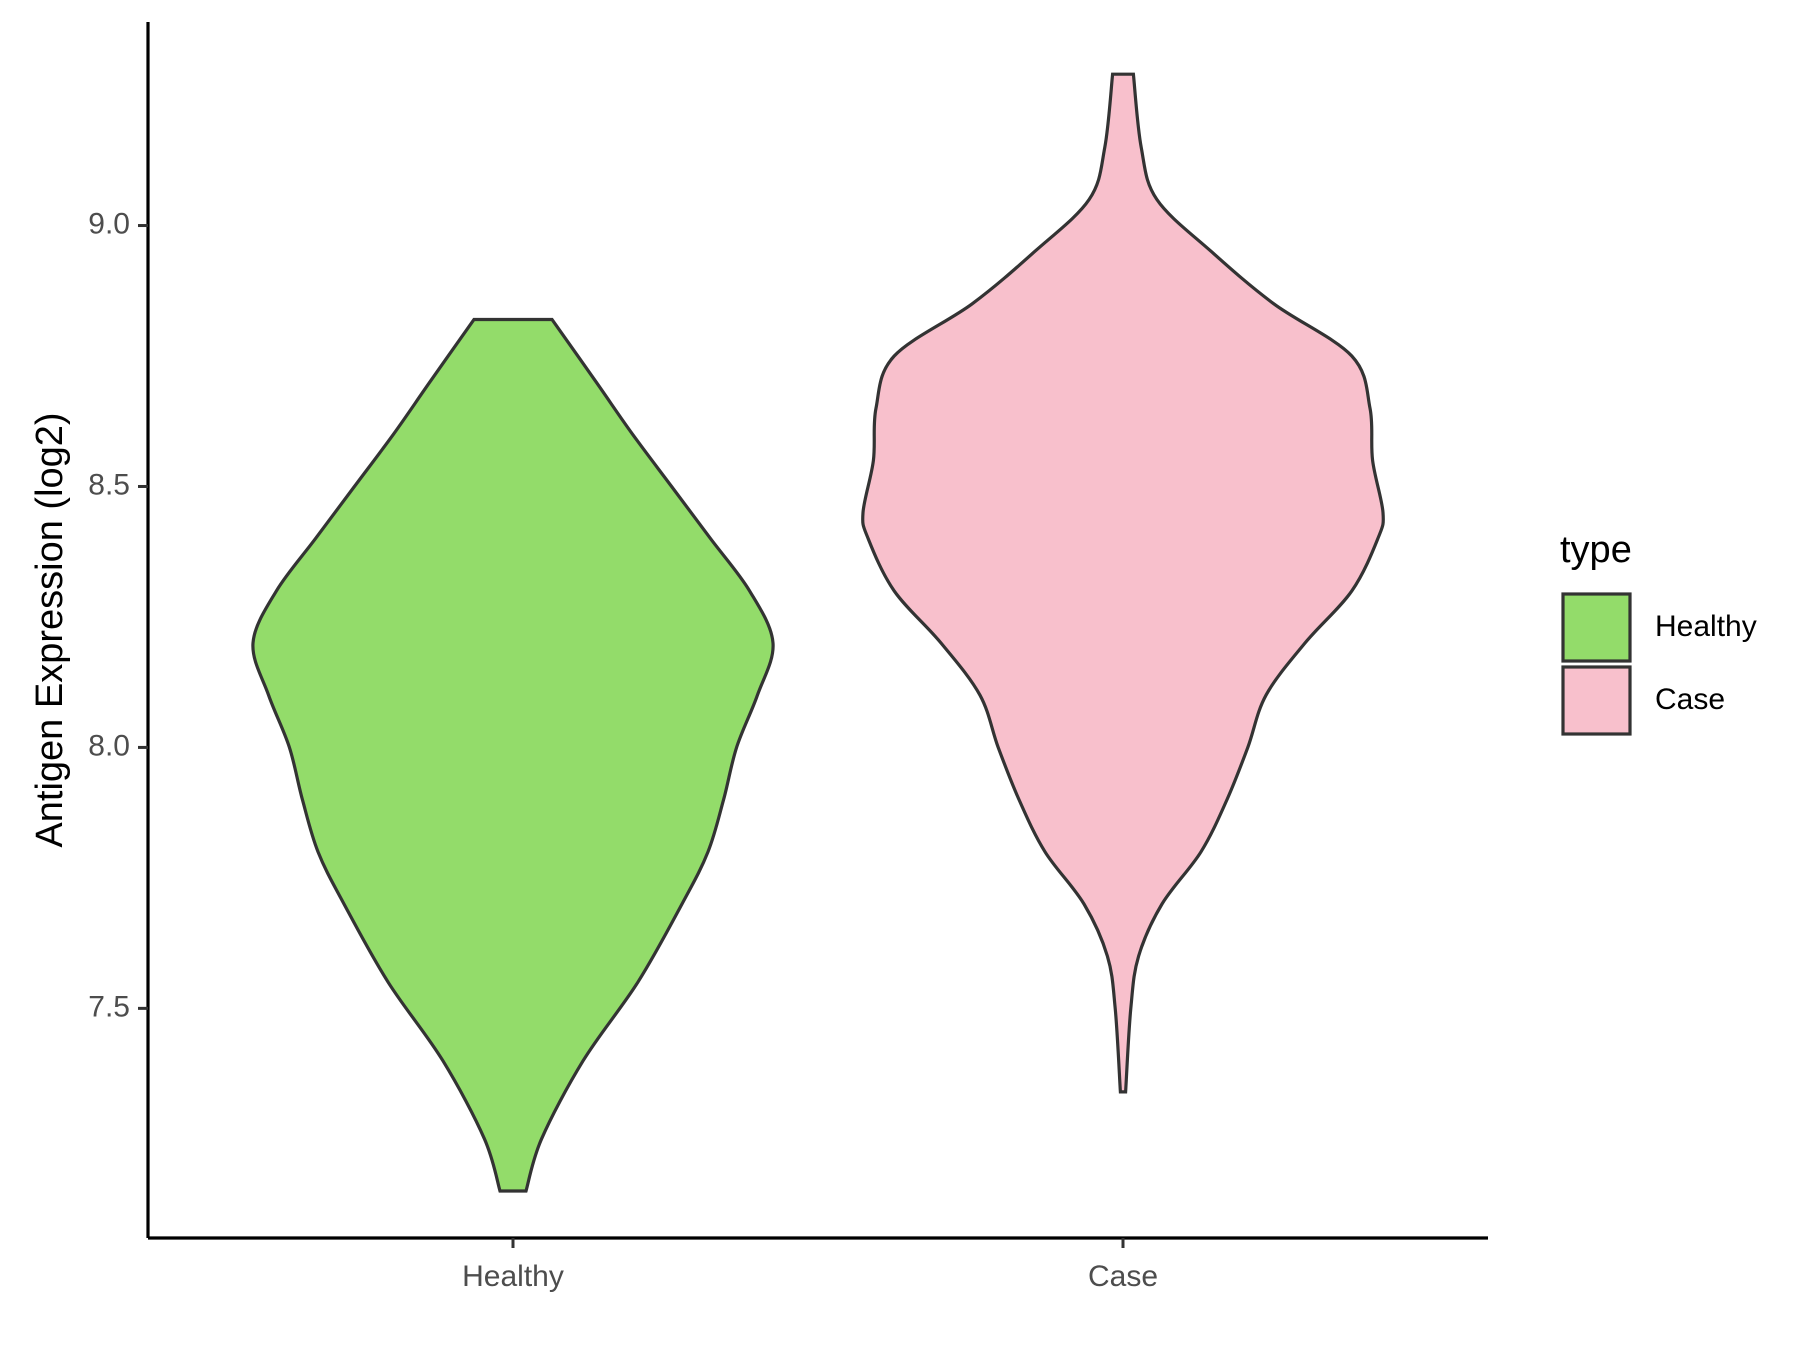 The height and width of the screenshot is (1350, 1800). Describe the element at coordinates (1596, 627) in the screenshot. I see `legend-swatch-healthy` at that location.